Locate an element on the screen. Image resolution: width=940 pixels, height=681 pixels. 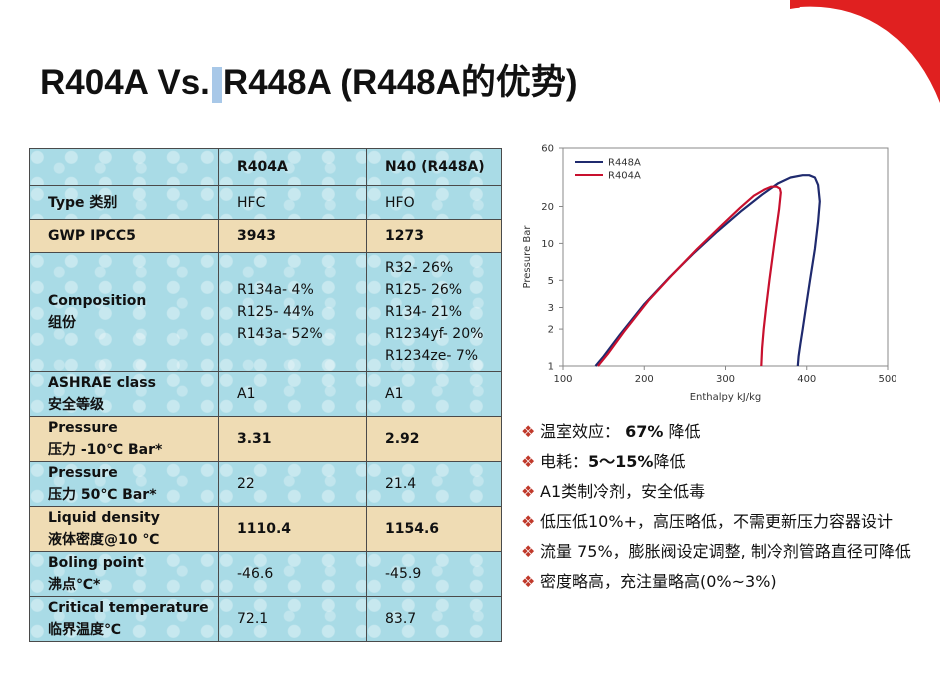
advantage-text-suffix: 降低 is located at coordinates (682, 431).